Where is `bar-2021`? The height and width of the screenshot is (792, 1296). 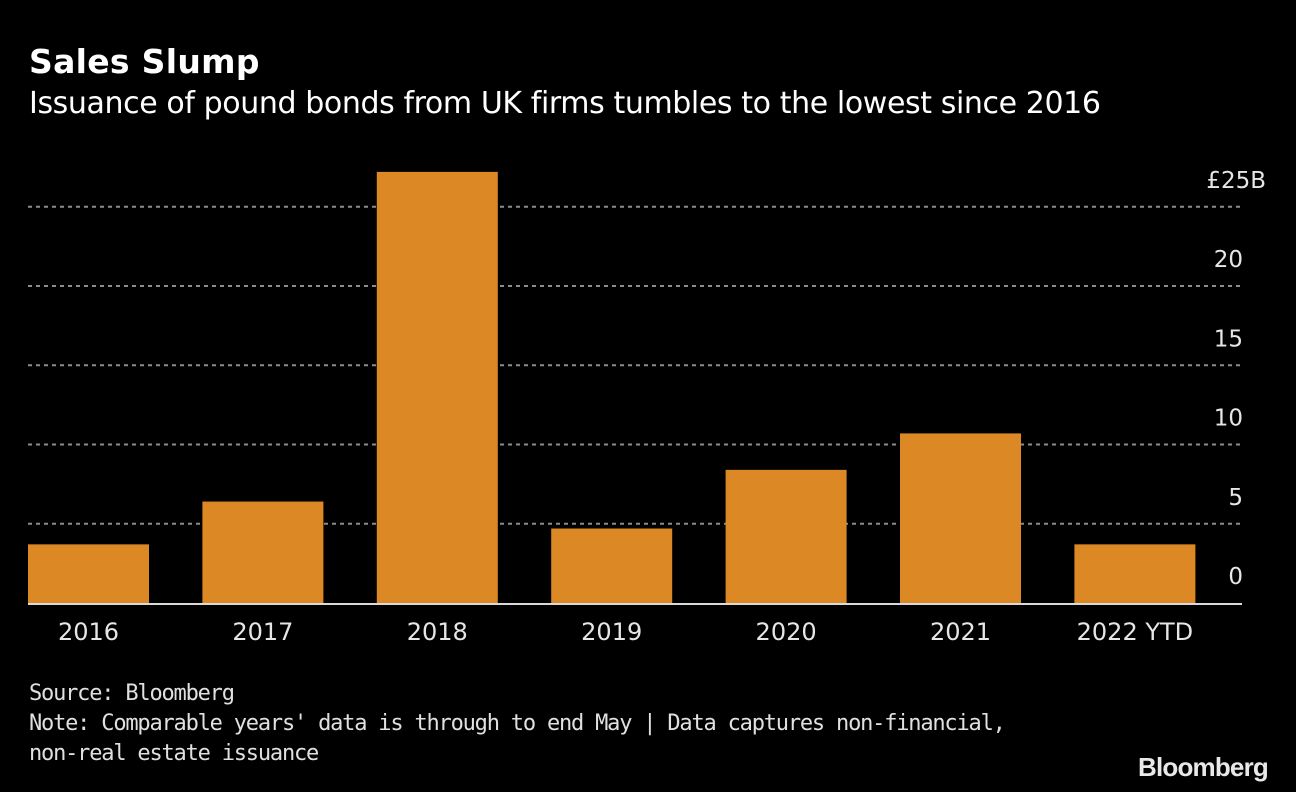 bar-2021 is located at coordinates (960, 518).